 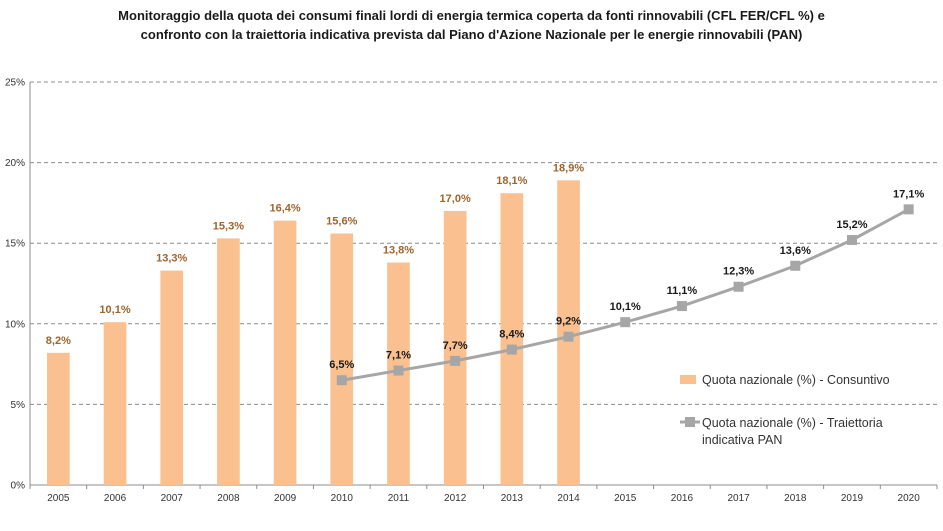 What do you see at coordinates (342, 498) in the screenshot?
I see `x-tick-label-2010: 2010` at bounding box center [342, 498].